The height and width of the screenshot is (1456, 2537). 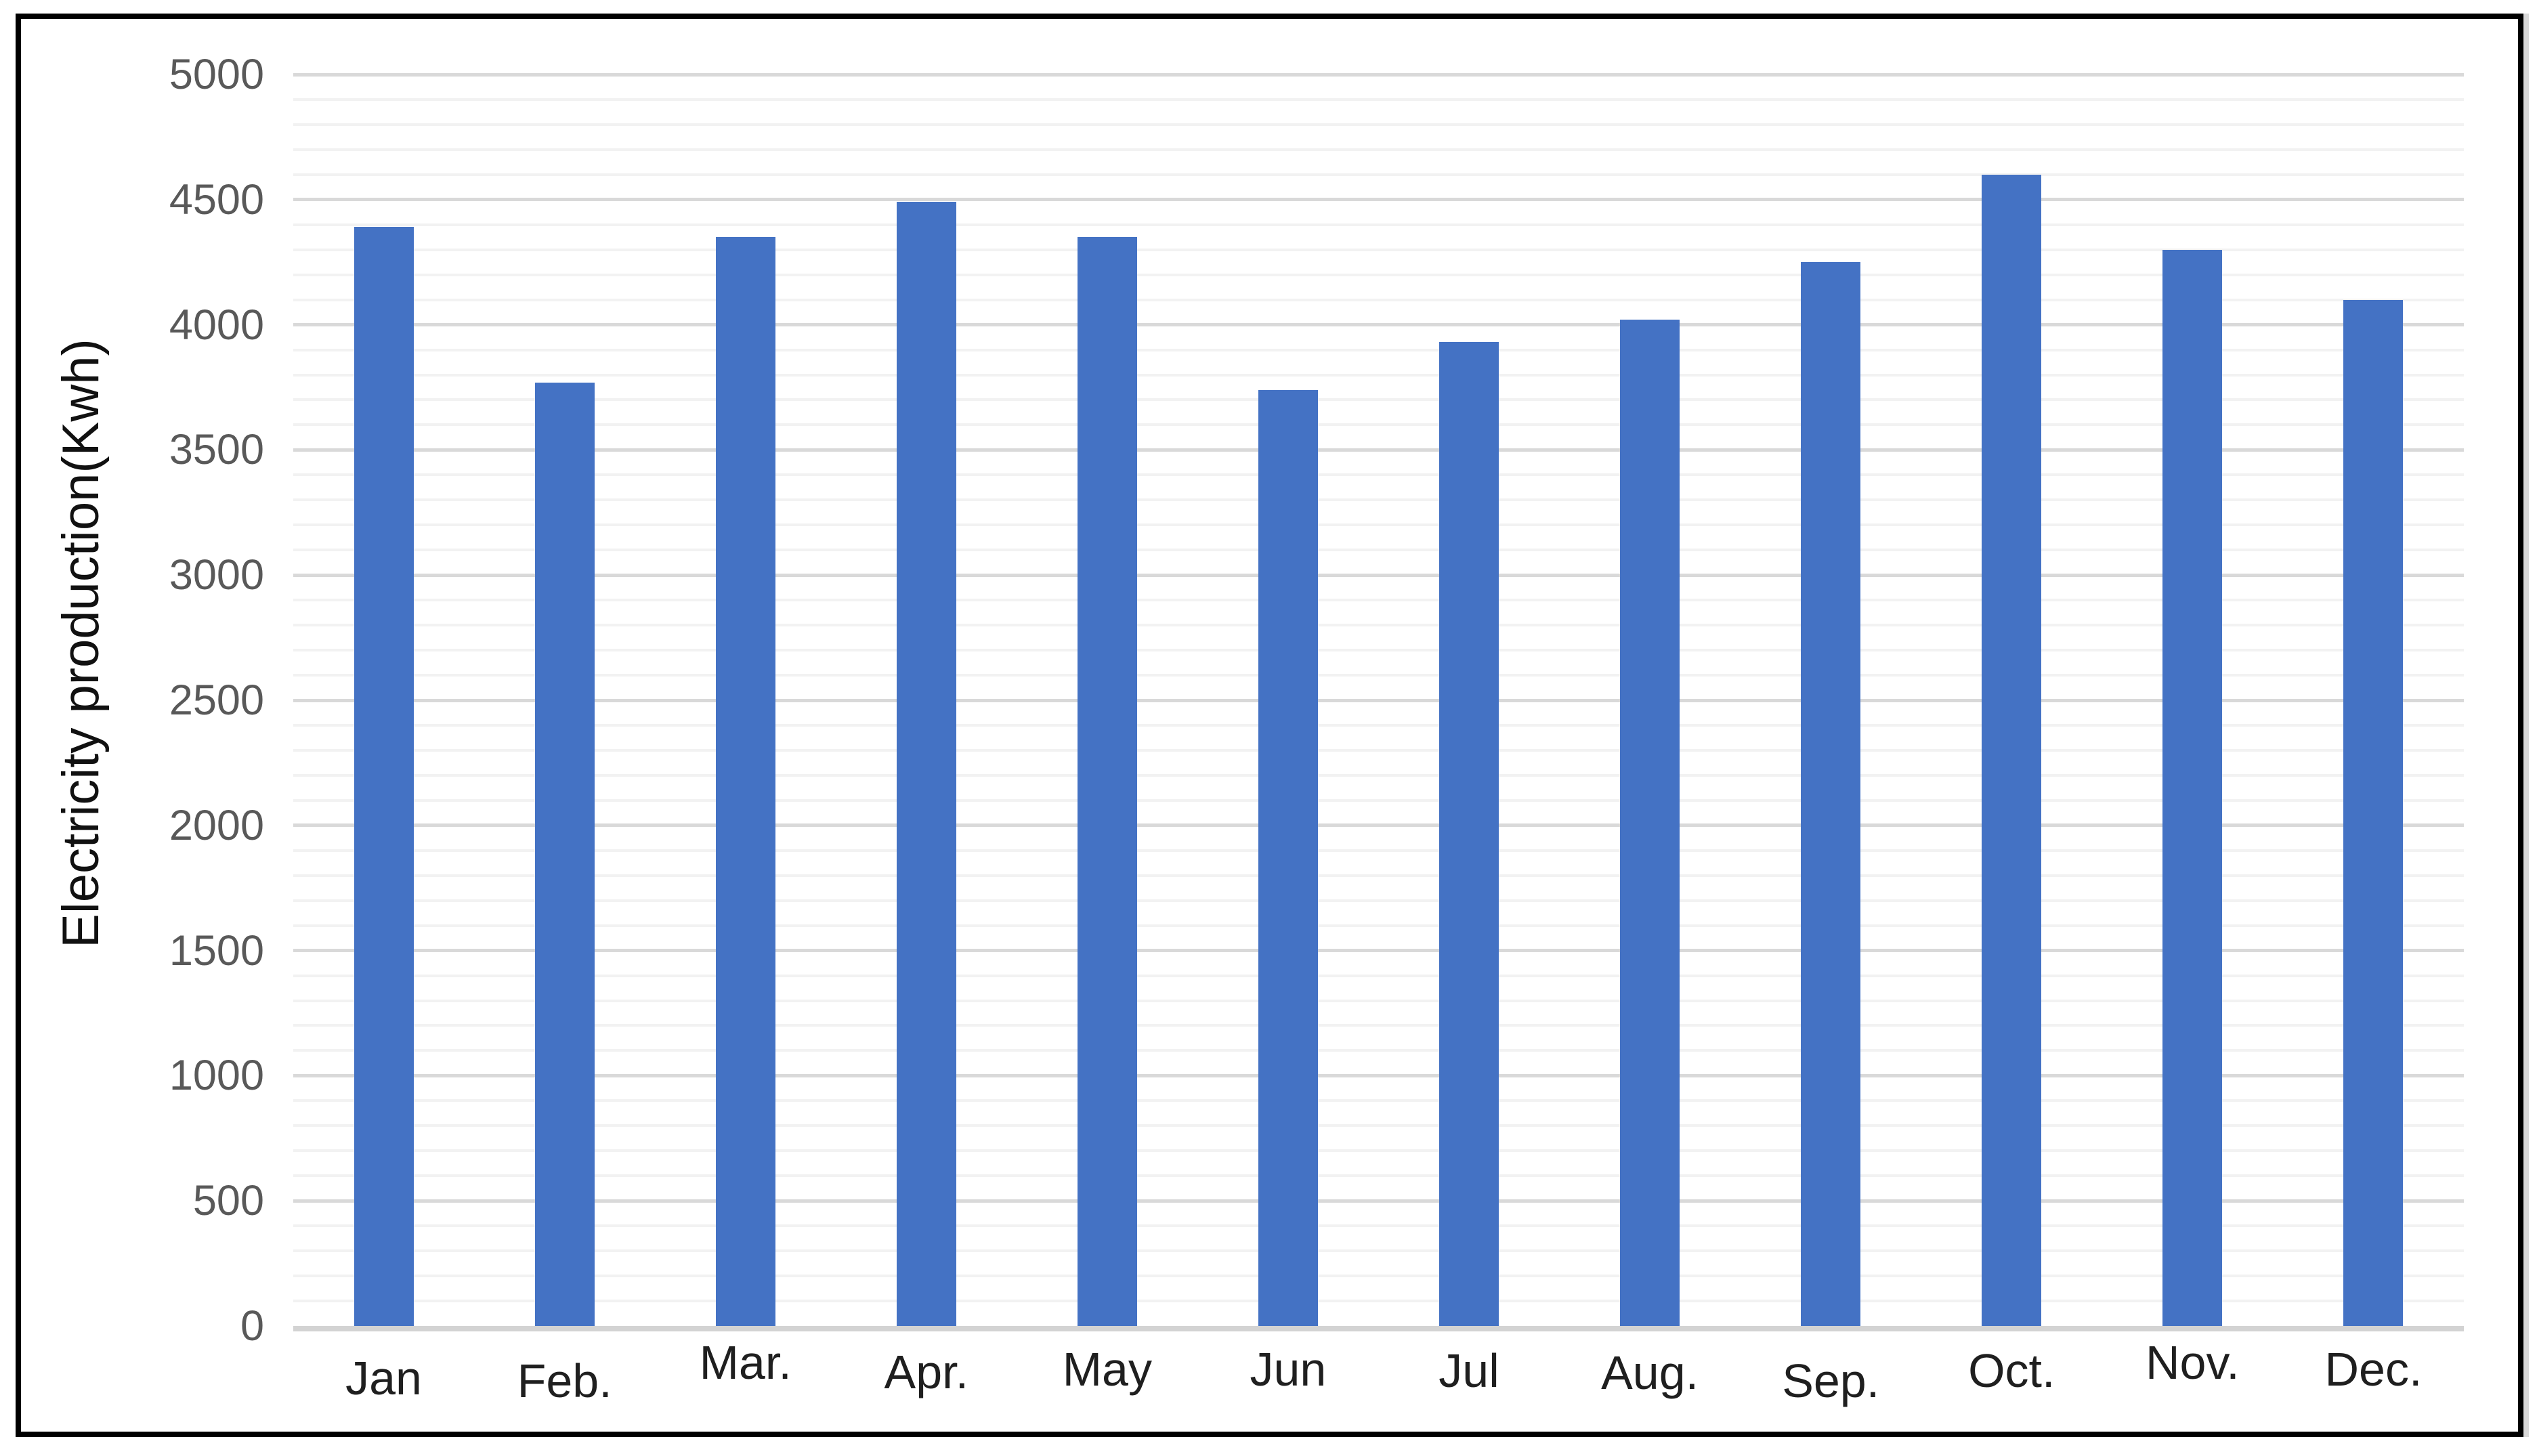 What do you see at coordinates (1288, 858) in the screenshot?
I see `bar-jun` at bounding box center [1288, 858].